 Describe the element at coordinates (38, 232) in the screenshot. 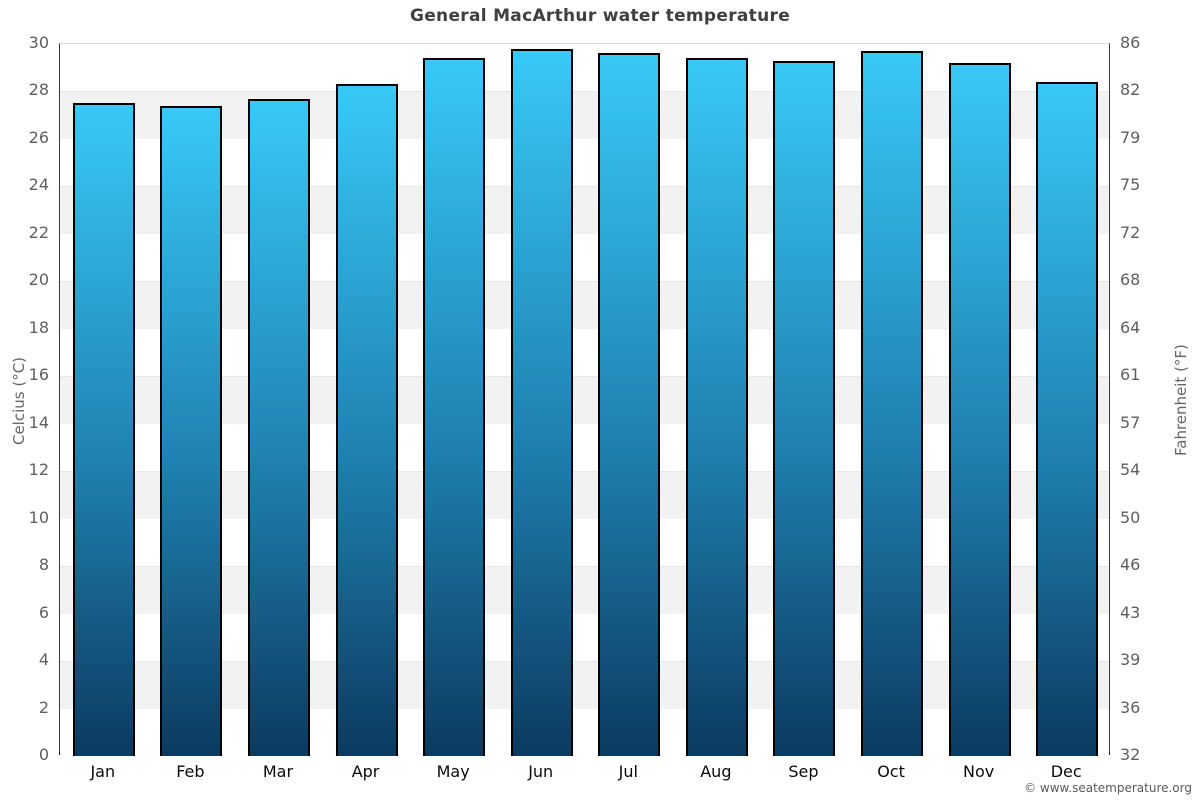

I see `celsius-tick-22: 22` at that location.